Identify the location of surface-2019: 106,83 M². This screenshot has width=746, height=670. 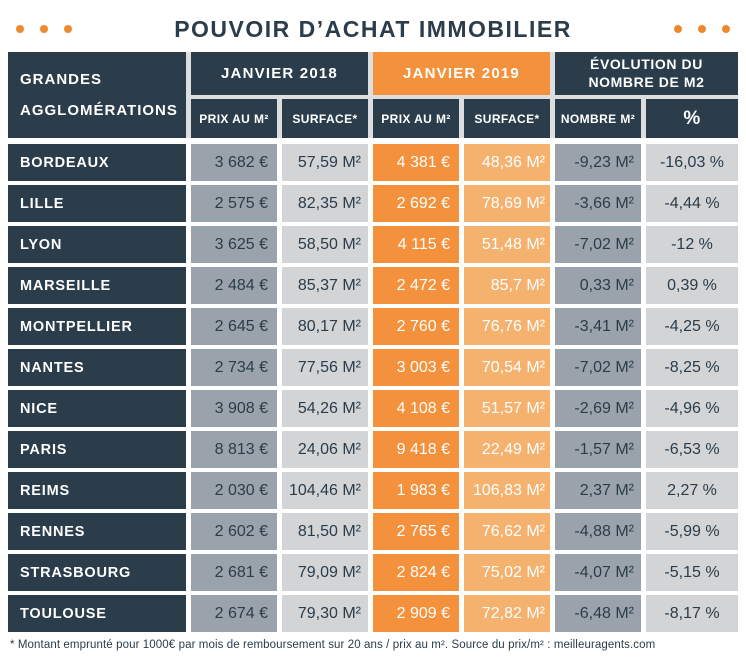
(507, 490).